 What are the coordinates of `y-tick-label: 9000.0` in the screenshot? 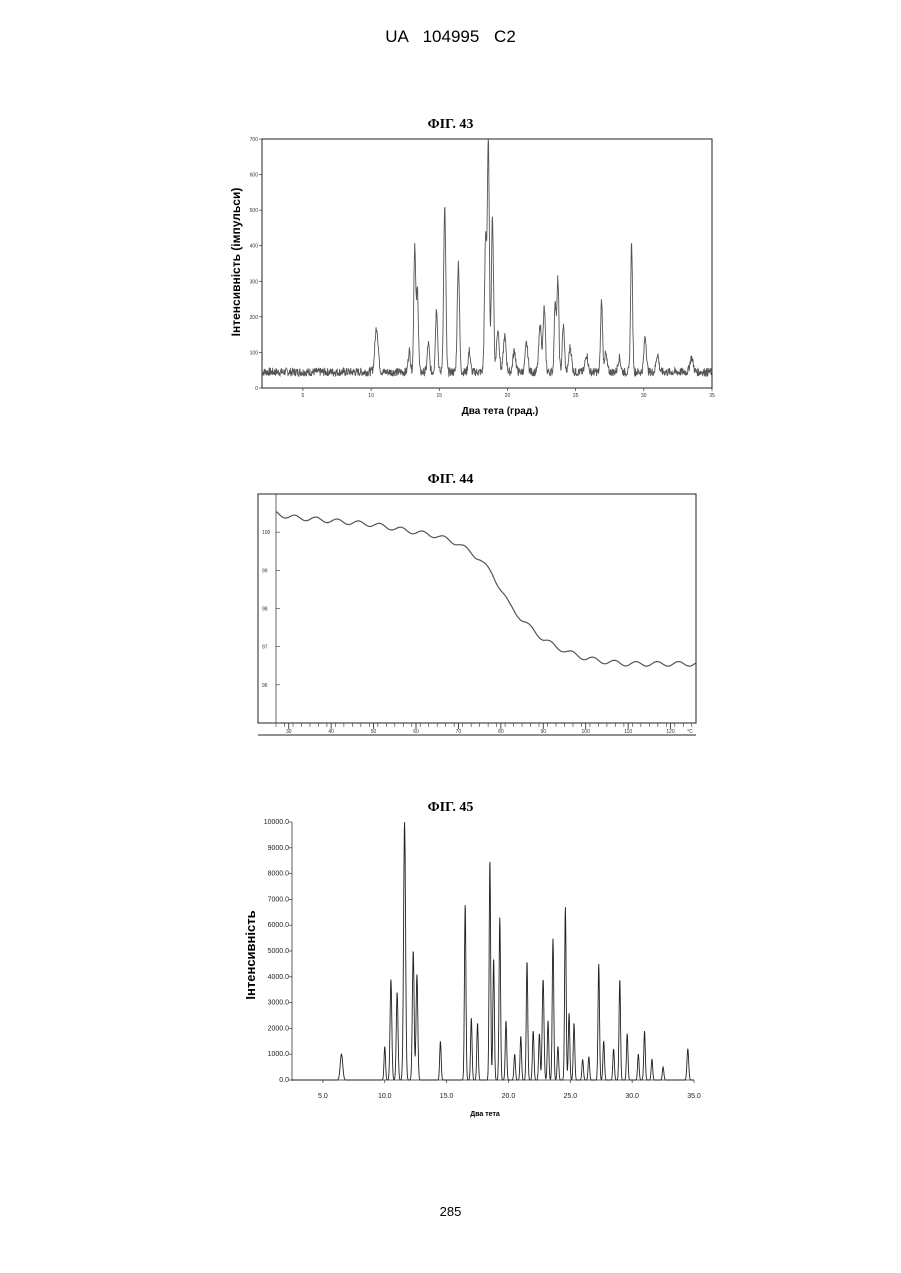 It's located at (279, 848).